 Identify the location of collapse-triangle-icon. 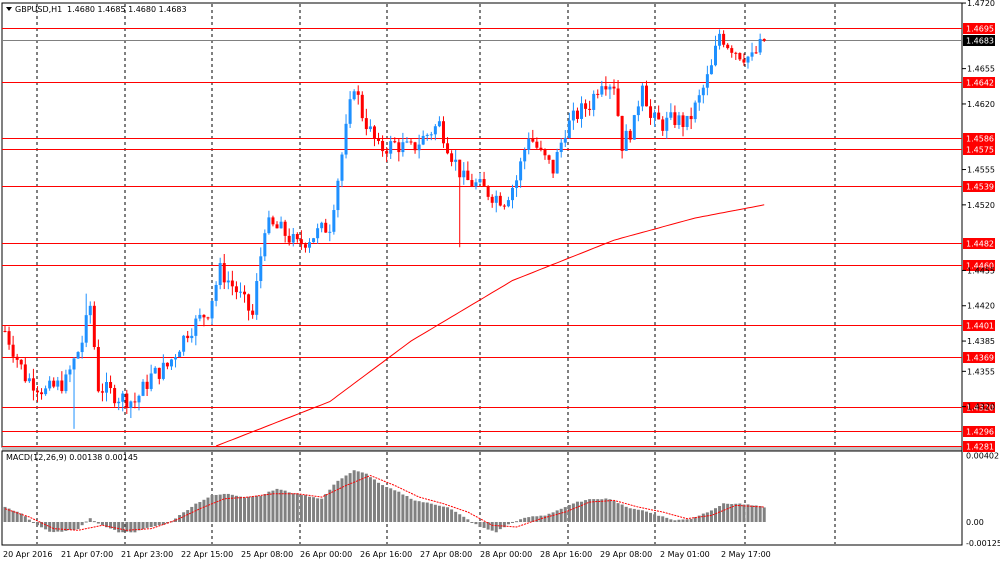
(9, 9).